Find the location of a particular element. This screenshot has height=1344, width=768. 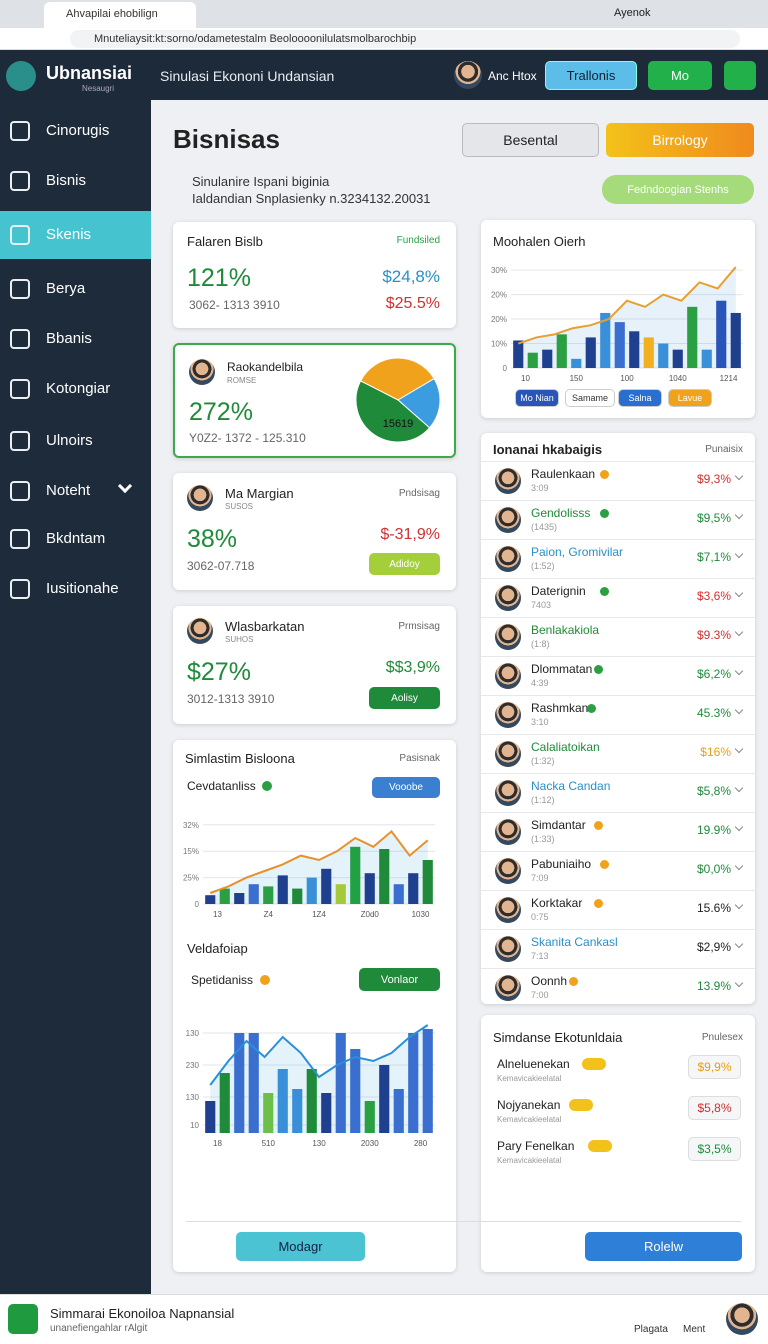

button: Trallonis is located at coordinates (591, 75).